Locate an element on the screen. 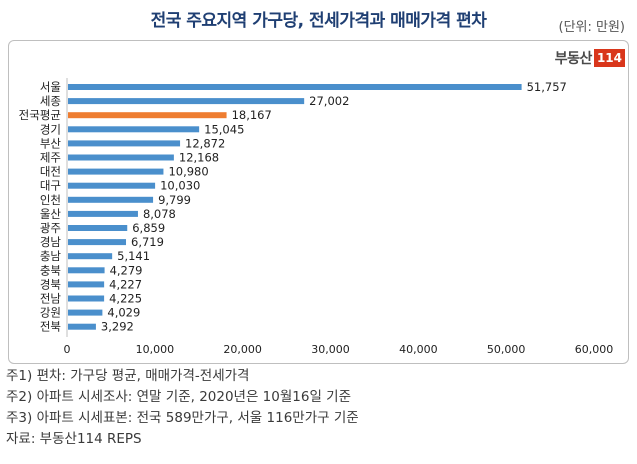  value-label-5: 12,168 is located at coordinates (199, 158).